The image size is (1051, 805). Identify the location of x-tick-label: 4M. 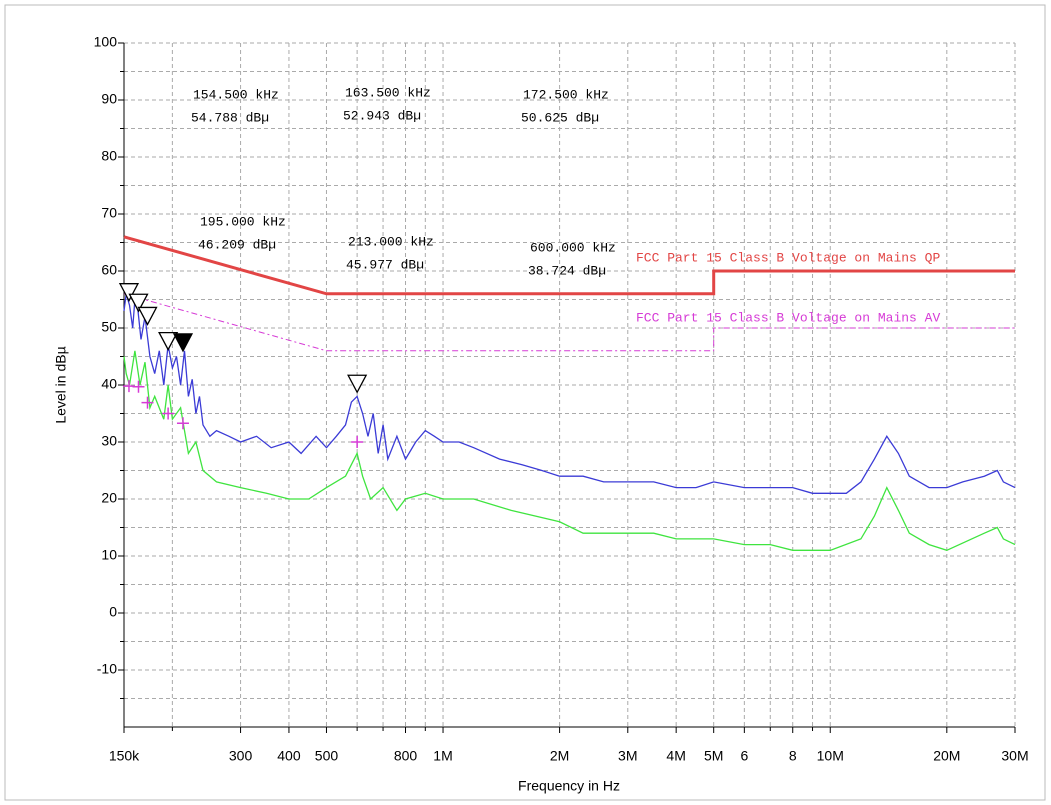
(675, 756).